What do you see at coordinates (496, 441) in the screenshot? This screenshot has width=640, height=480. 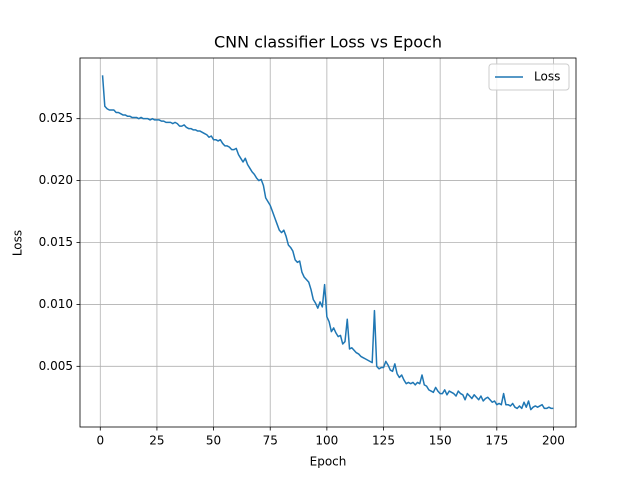 I see `x-tick-label: 175` at bounding box center [496, 441].